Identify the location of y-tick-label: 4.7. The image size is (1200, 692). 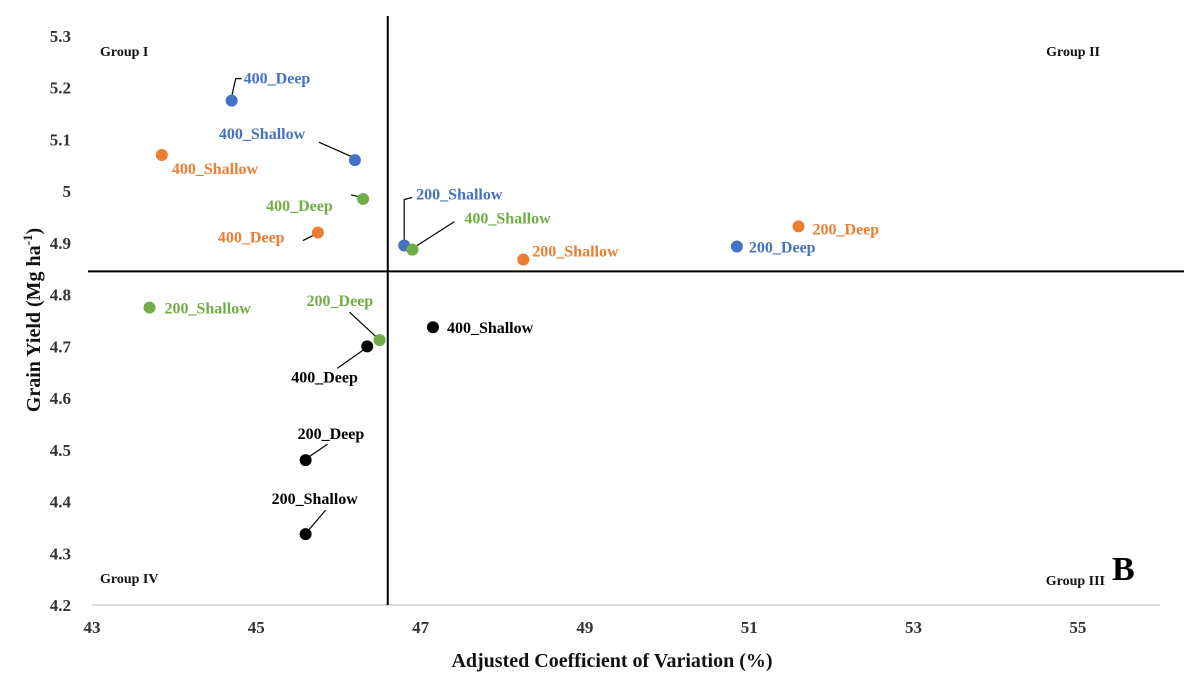
(61, 346).